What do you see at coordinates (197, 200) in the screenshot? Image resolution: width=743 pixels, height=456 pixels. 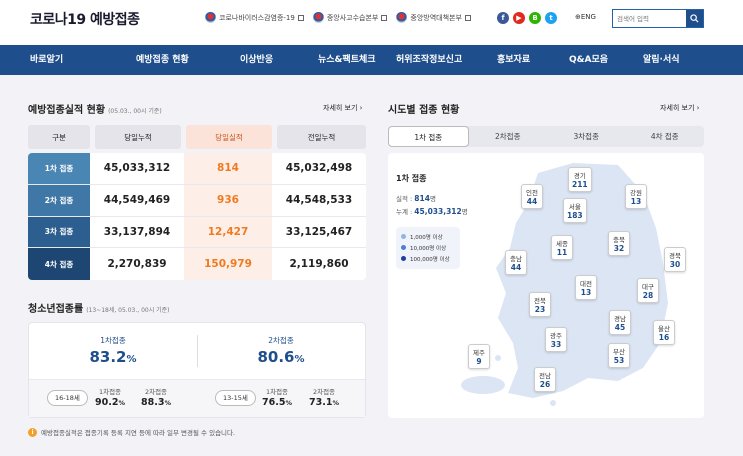 I see `table-row: 2차 접종 44,549,469 936 44,548,533` at bounding box center [197, 200].